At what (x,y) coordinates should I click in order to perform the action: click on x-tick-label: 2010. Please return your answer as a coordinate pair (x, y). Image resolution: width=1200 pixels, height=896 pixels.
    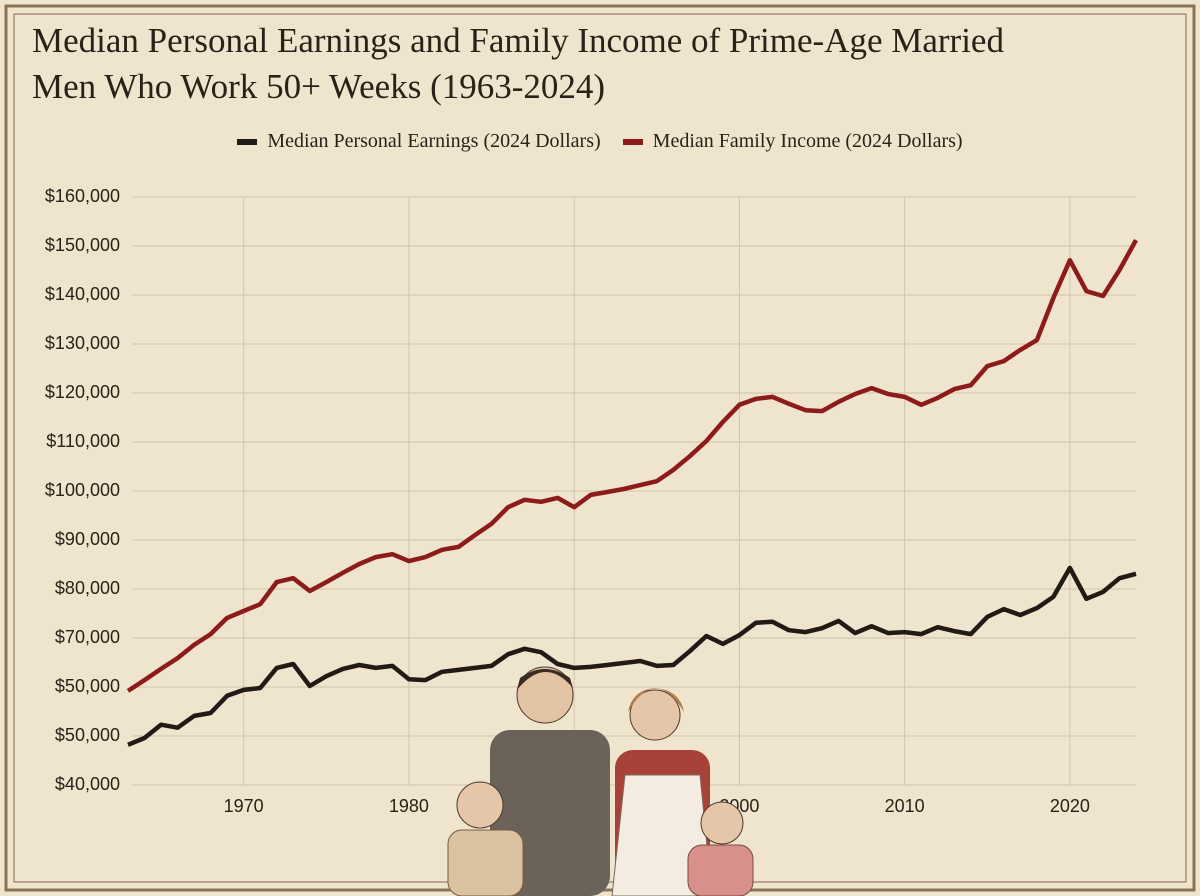
    Looking at the image, I should click on (905, 806).